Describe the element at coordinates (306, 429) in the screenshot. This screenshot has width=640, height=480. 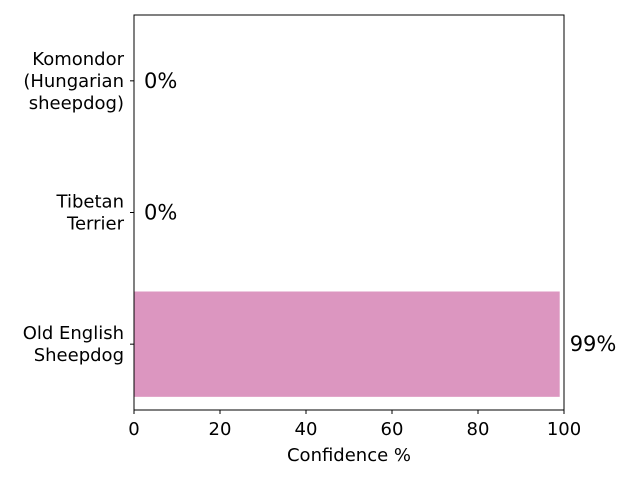
I see `x-tick-label: 40` at that location.